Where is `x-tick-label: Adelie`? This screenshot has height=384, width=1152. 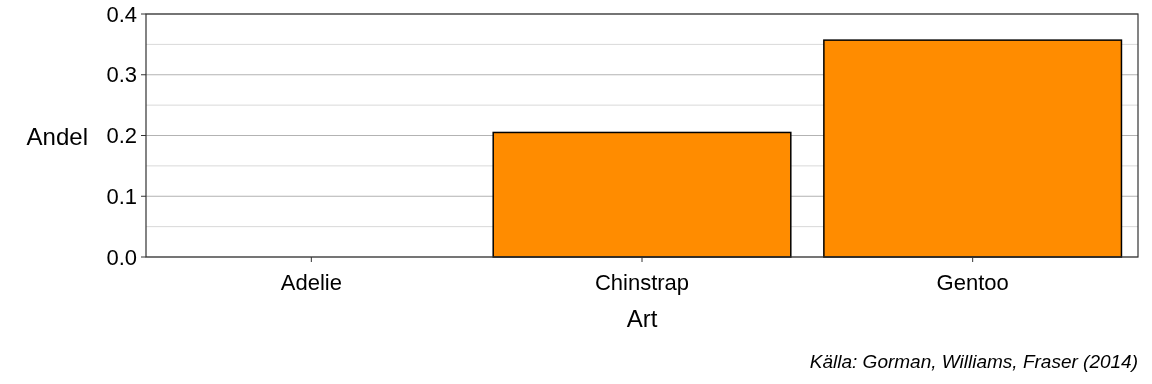 x-tick-label: Adelie is located at coordinates (311, 282).